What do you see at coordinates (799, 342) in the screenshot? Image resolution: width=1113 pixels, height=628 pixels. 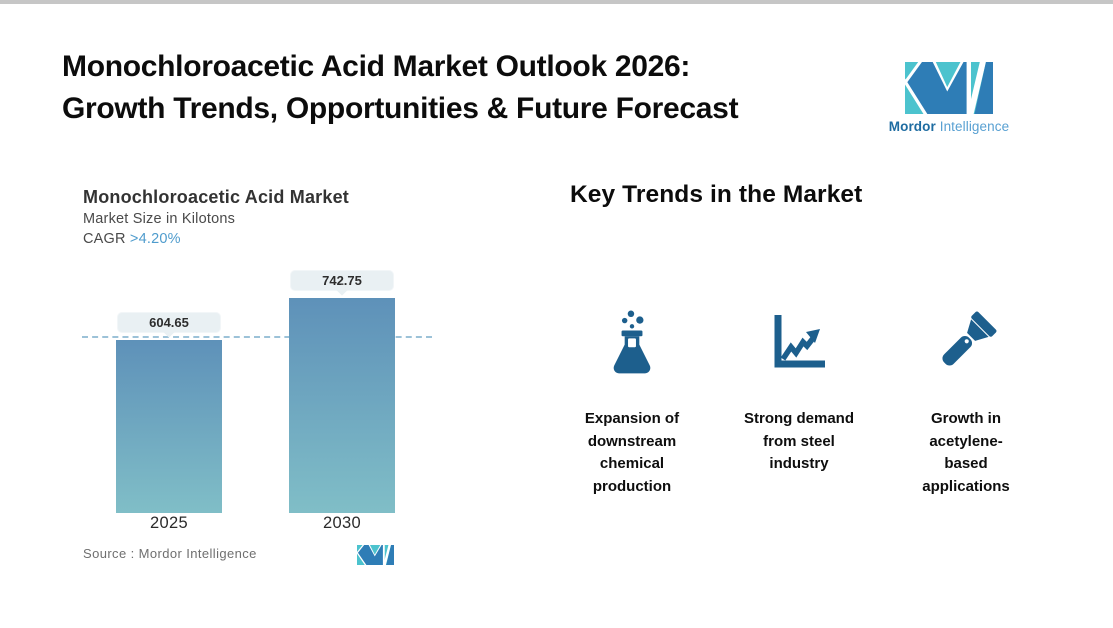 I see `growth-chart-icon` at bounding box center [799, 342].